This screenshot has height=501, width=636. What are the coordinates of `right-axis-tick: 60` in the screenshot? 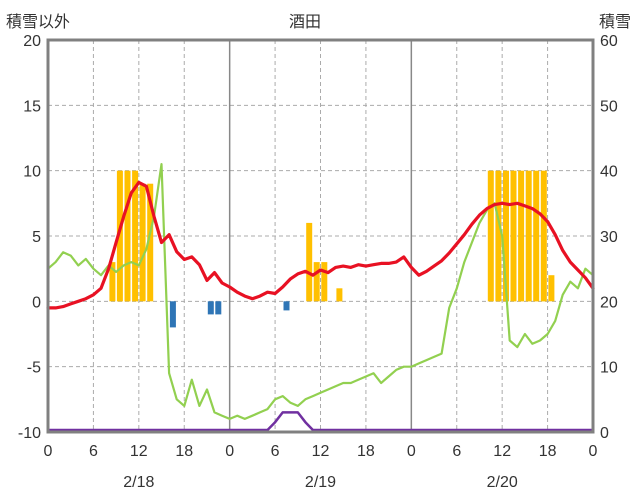 It's located at (609, 41).